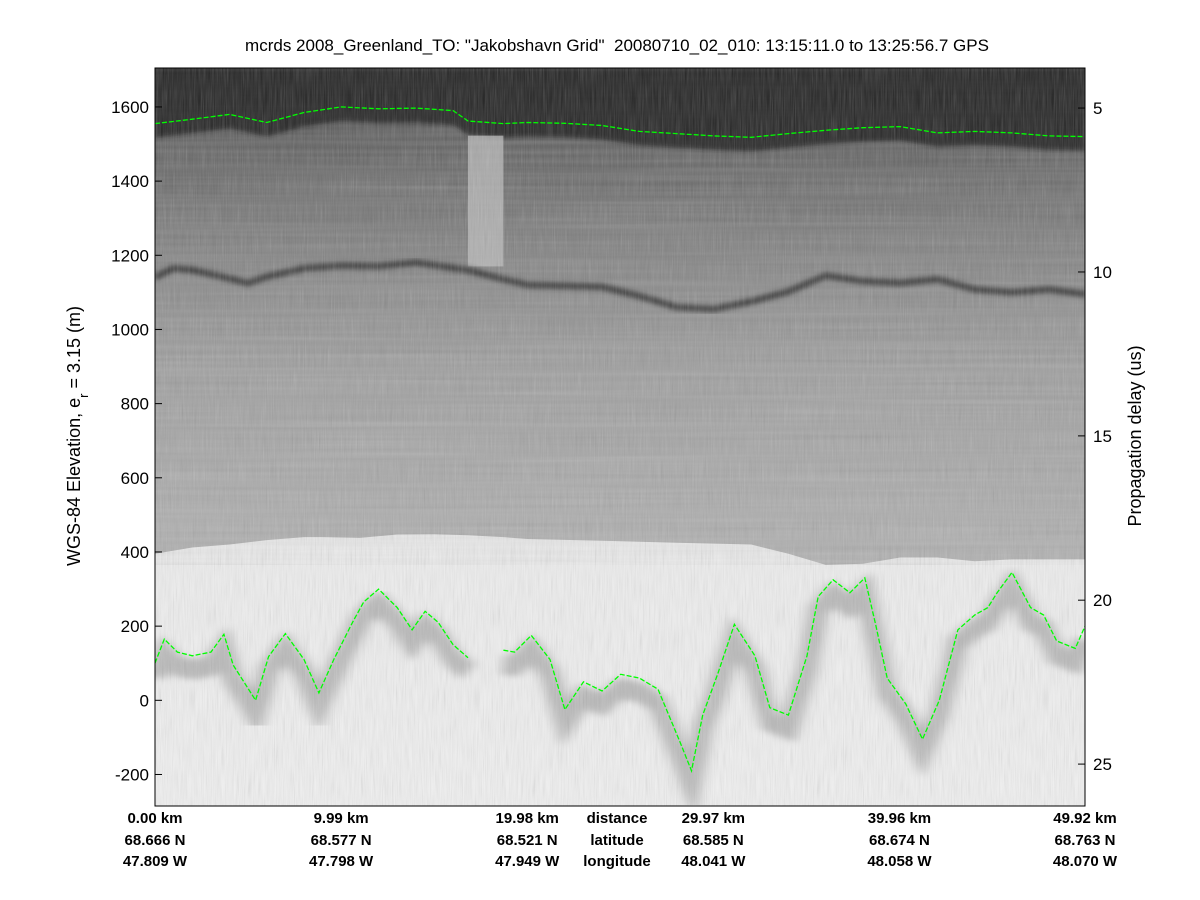 The height and width of the screenshot is (900, 1200). Describe the element at coordinates (135, 626) in the screenshot. I see `left-tick-label: 200` at that location.